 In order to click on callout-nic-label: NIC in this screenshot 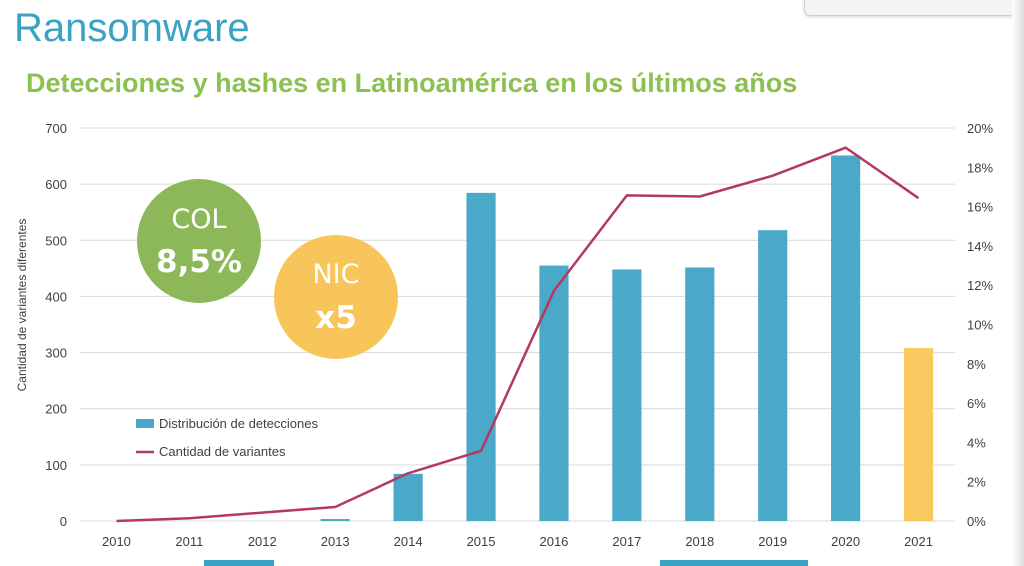, I will do `click(335, 274)`.